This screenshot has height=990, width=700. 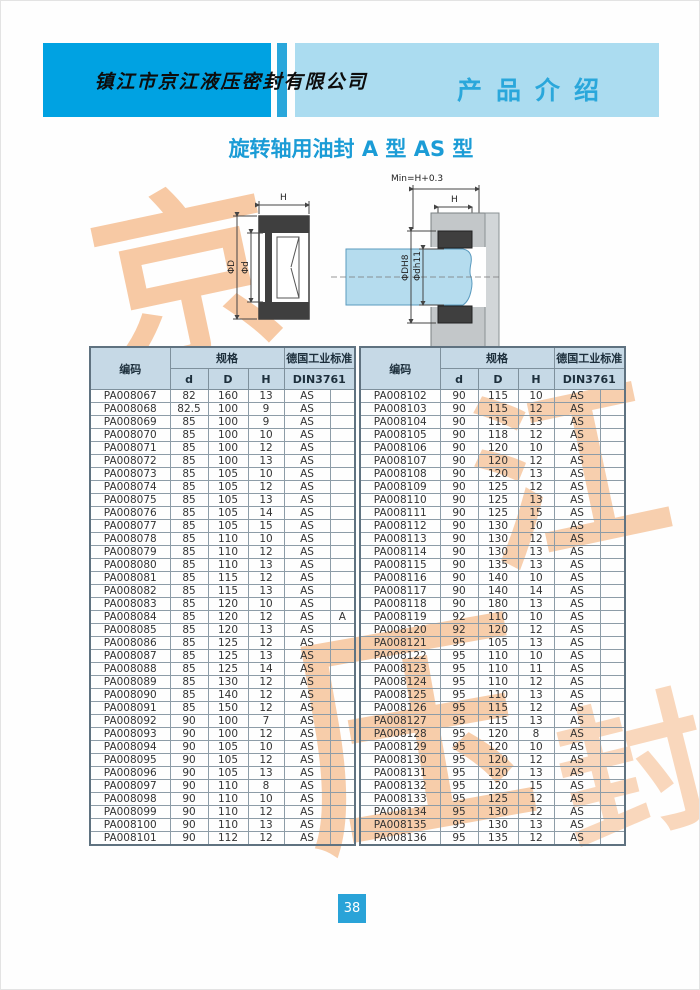 I want to click on table-cell: 8, so click(x=266, y=786).